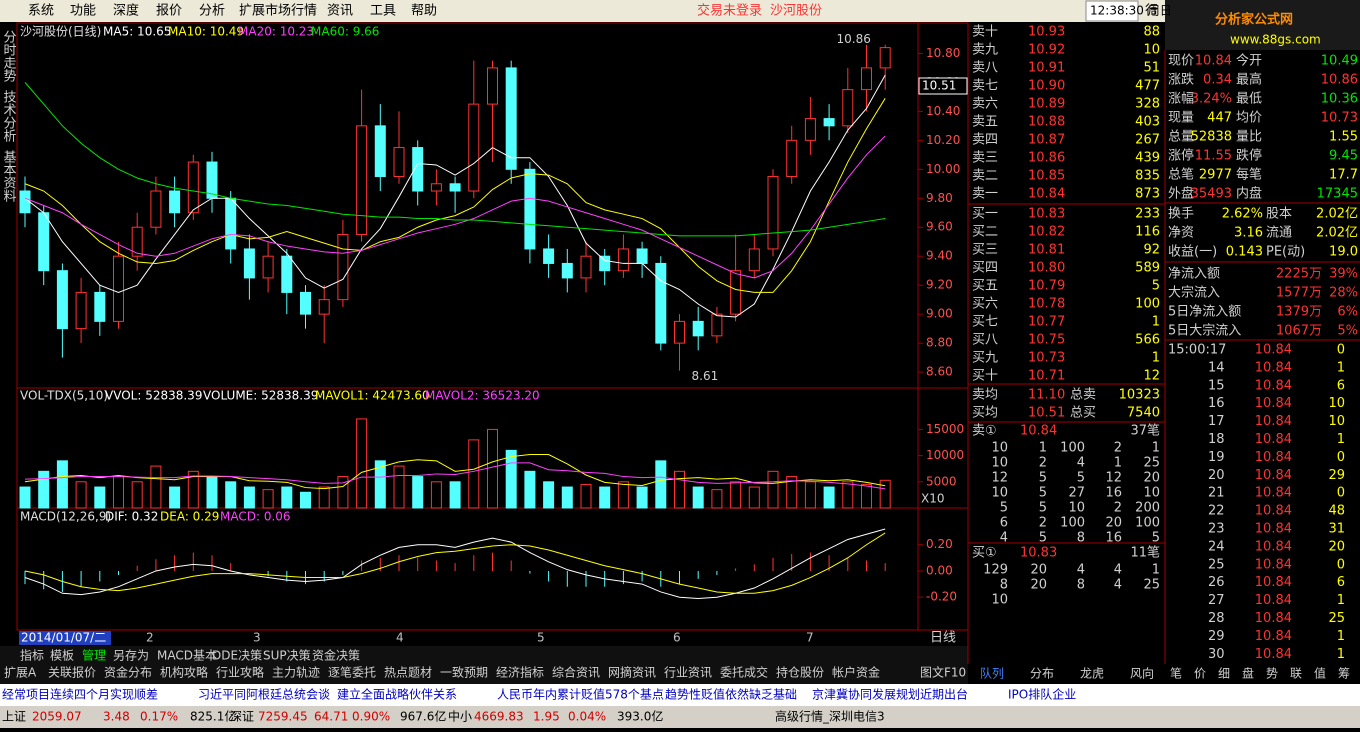  What do you see at coordinates (131, 656) in the screenshot?
I see `tool-tab: 另存为` at bounding box center [131, 656].